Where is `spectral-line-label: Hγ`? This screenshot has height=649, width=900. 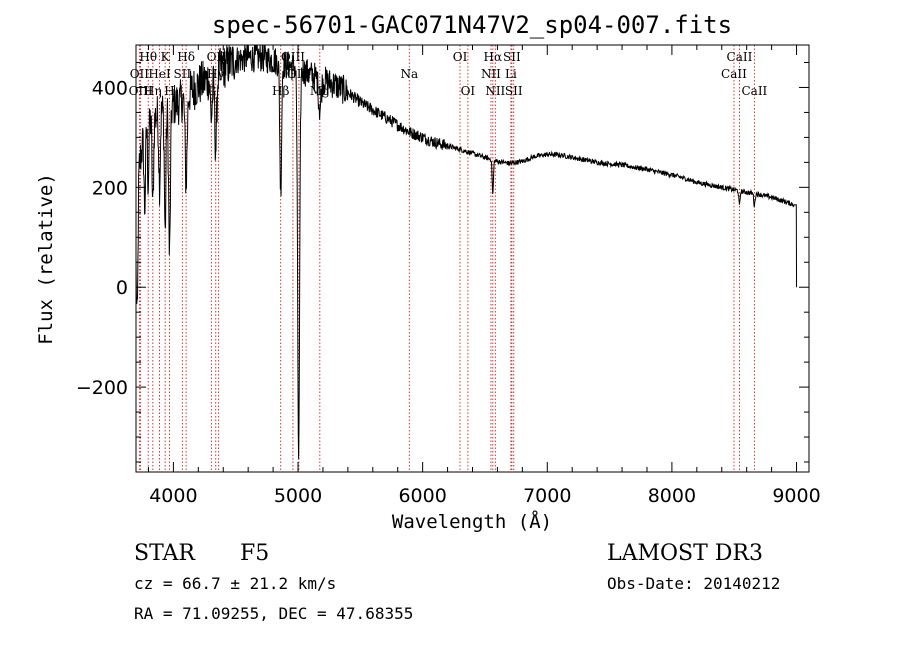
spectral-line-label: Hγ is located at coordinates (216, 74).